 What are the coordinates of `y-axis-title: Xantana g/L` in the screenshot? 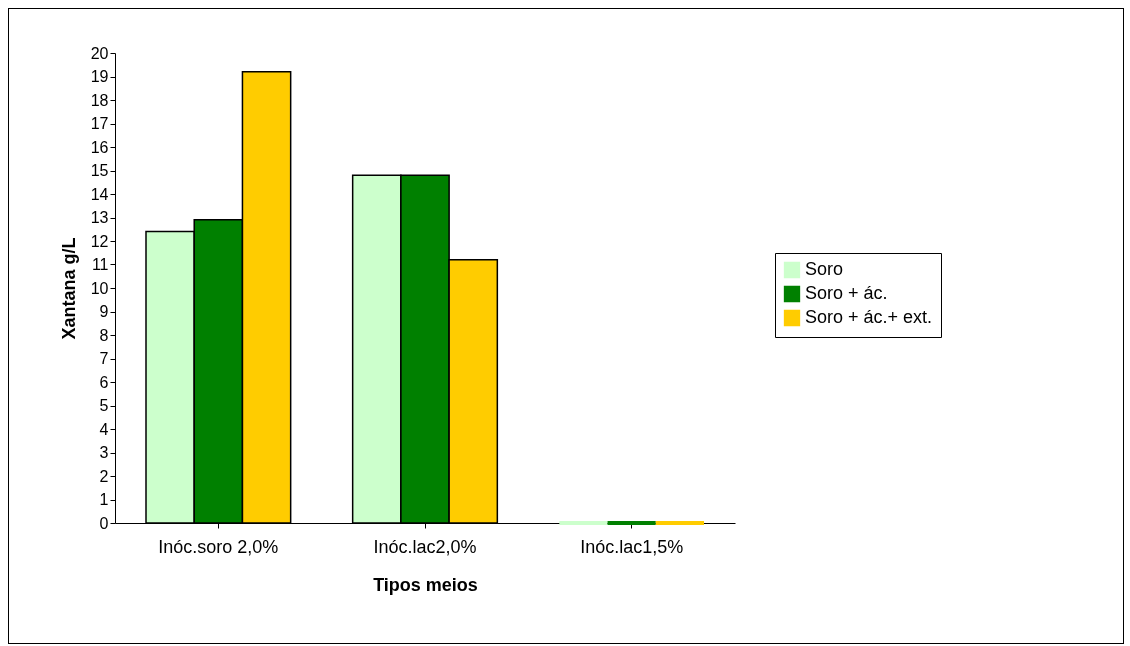 It's located at (68, 288).